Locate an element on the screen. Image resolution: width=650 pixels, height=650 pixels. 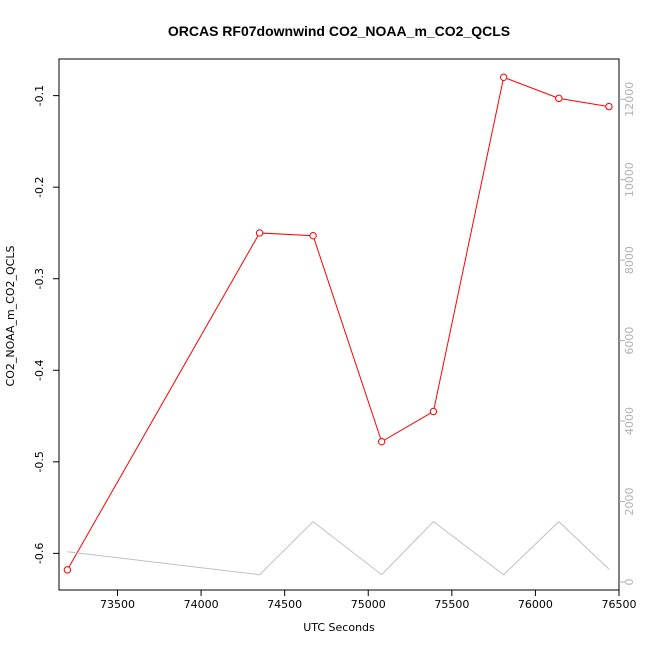
right-axis-series-line is located at coordinates (338, 548).